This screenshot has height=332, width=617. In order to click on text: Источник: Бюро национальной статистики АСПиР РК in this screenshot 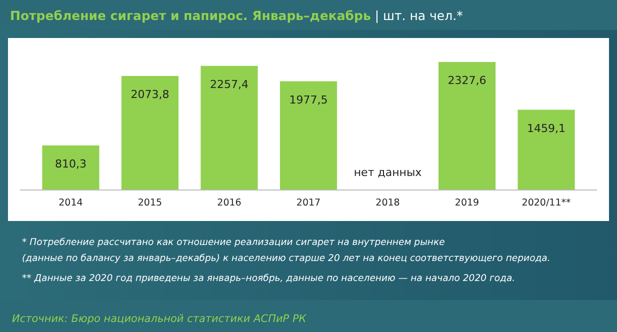, I will do `click(159, 319)`.